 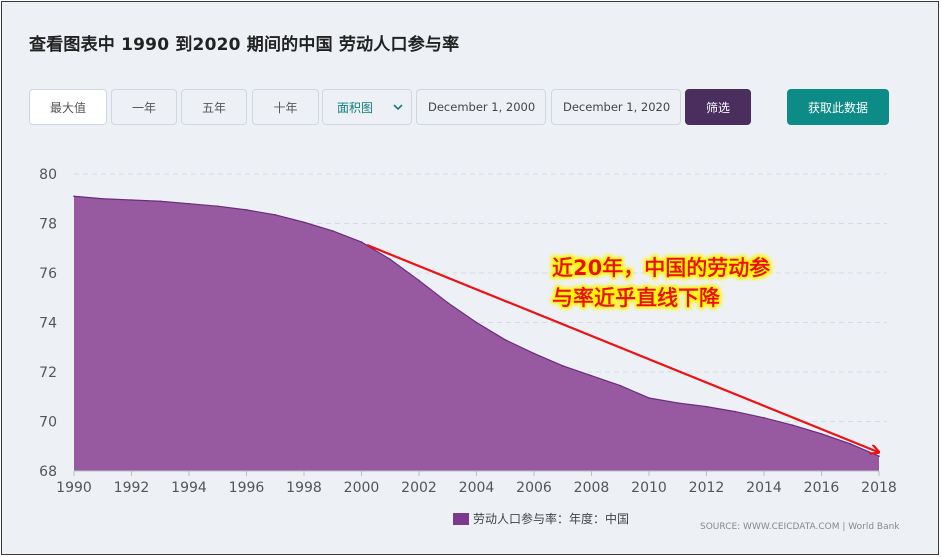 I want to click on x-tick-label: 1996, so click(x=247, y=488).